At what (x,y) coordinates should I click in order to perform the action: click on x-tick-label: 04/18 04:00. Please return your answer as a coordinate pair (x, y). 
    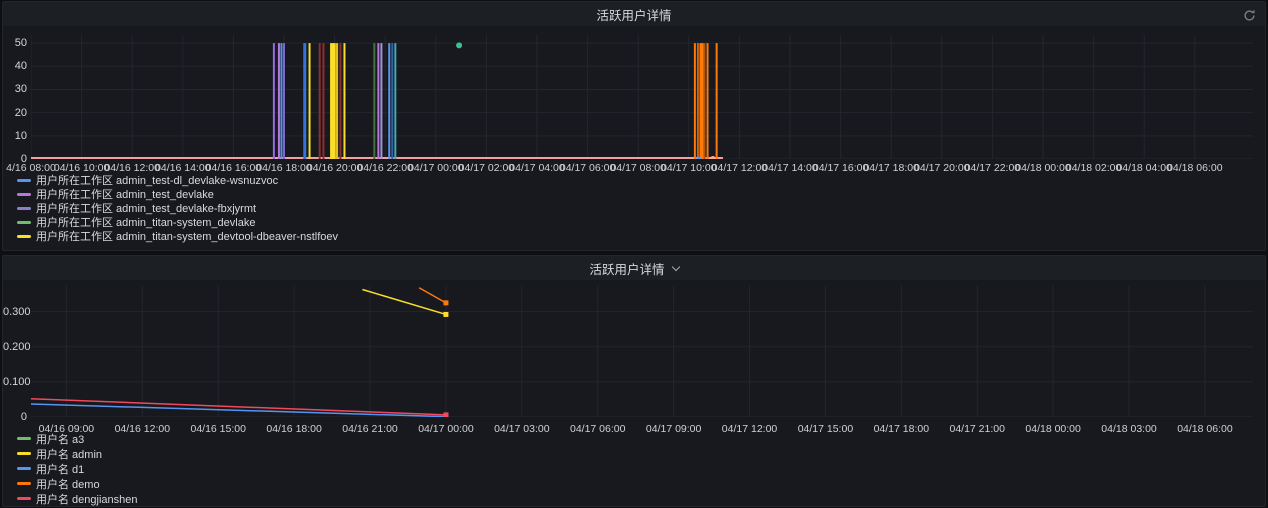
    Looking at the image, I should click on (1144, 168).